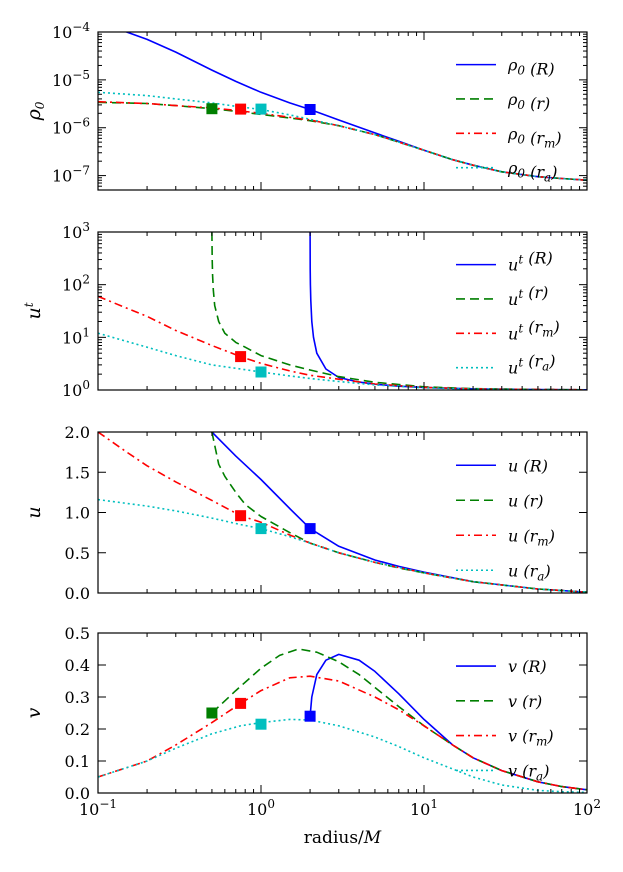 This screenshot has height=872, width=623. What do you see at coordinates (77, 513) in the screenshot?
I see `y-tick-label: 1.0` at bounding box center [77, 513].